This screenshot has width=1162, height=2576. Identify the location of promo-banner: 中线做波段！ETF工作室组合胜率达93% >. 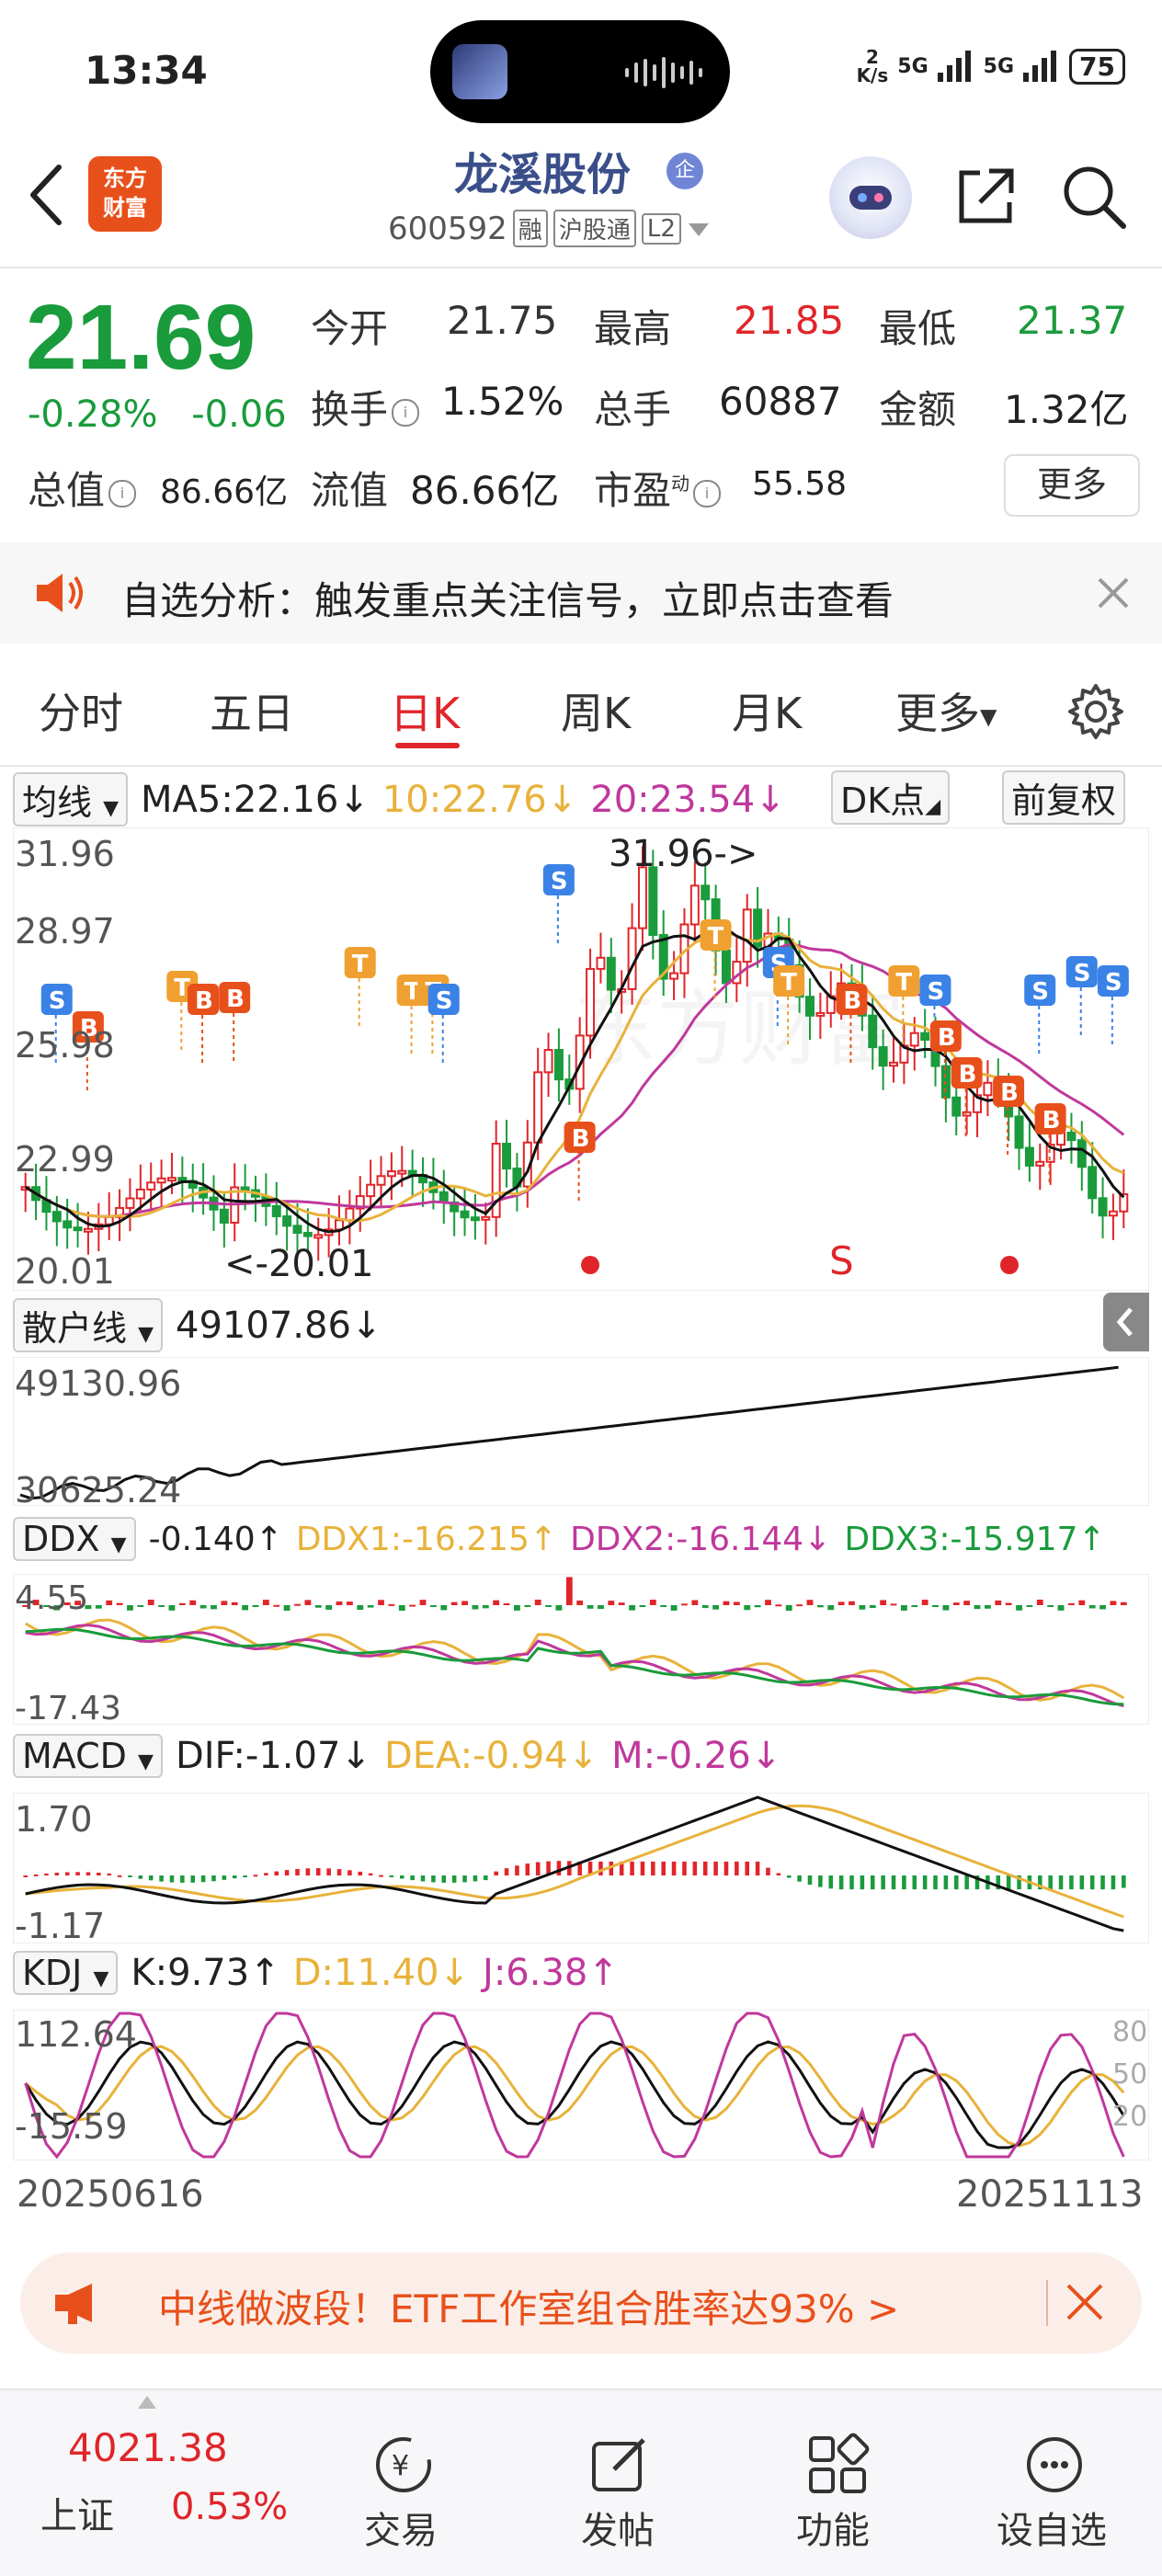
(581, 2303).